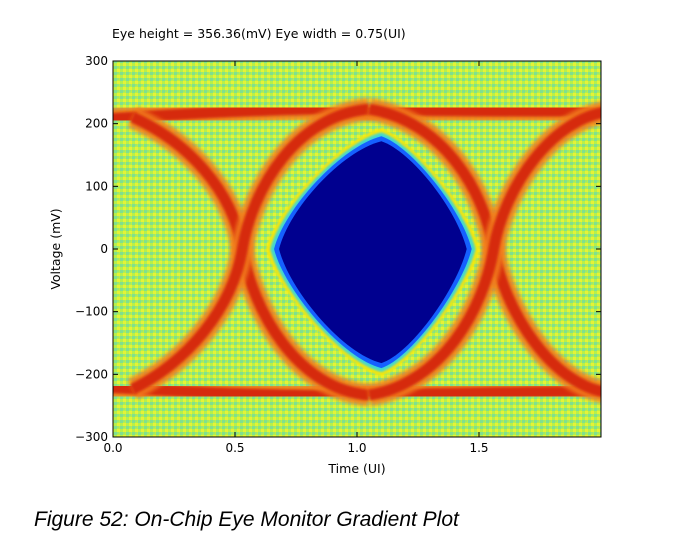 The width and height of the screenshot is (690, 545). What do you see at coordinates (478, 448) in the screenshot?
I see `x-tick-label: 1.5` at bounding box center [478, 448].